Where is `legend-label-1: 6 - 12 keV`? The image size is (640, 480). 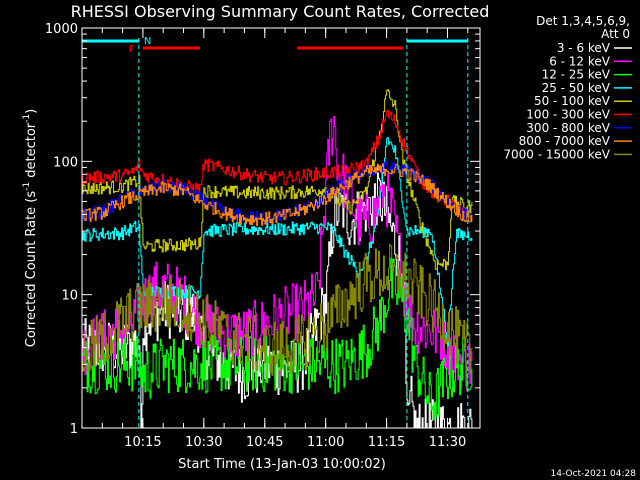
legend-label-1: 6 - 12 keV is located at coordinates (580, 61).